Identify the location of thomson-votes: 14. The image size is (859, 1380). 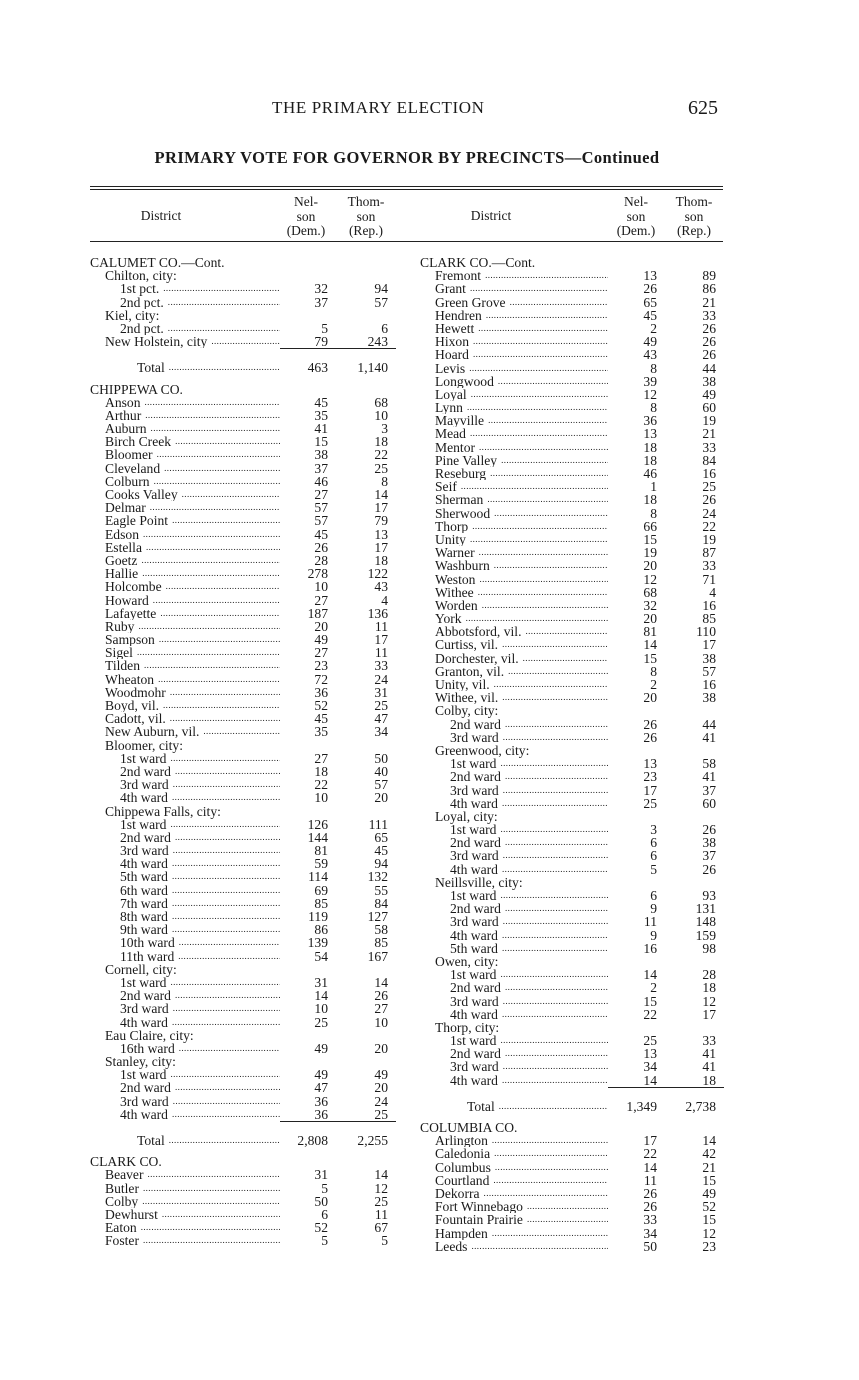
(381, 494).